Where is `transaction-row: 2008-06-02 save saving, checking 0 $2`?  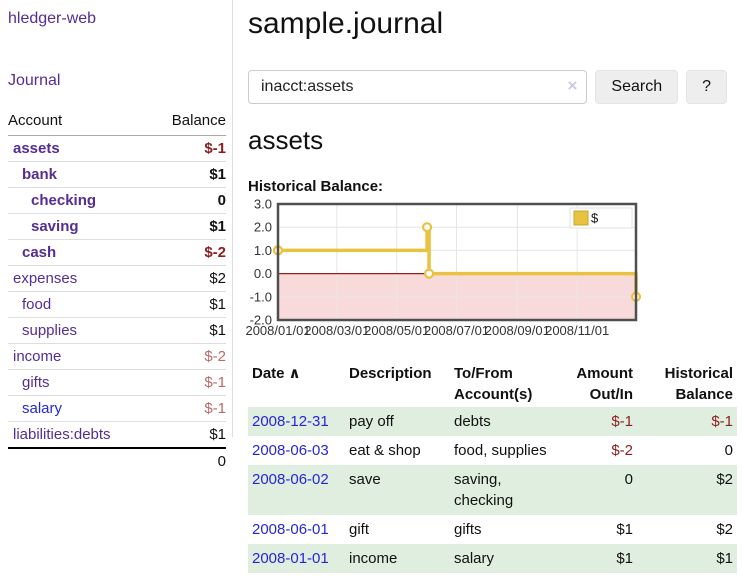
transaction-row: 2008-06-02 save saving, checking 0 $2 is located at coordinates (492, 490).